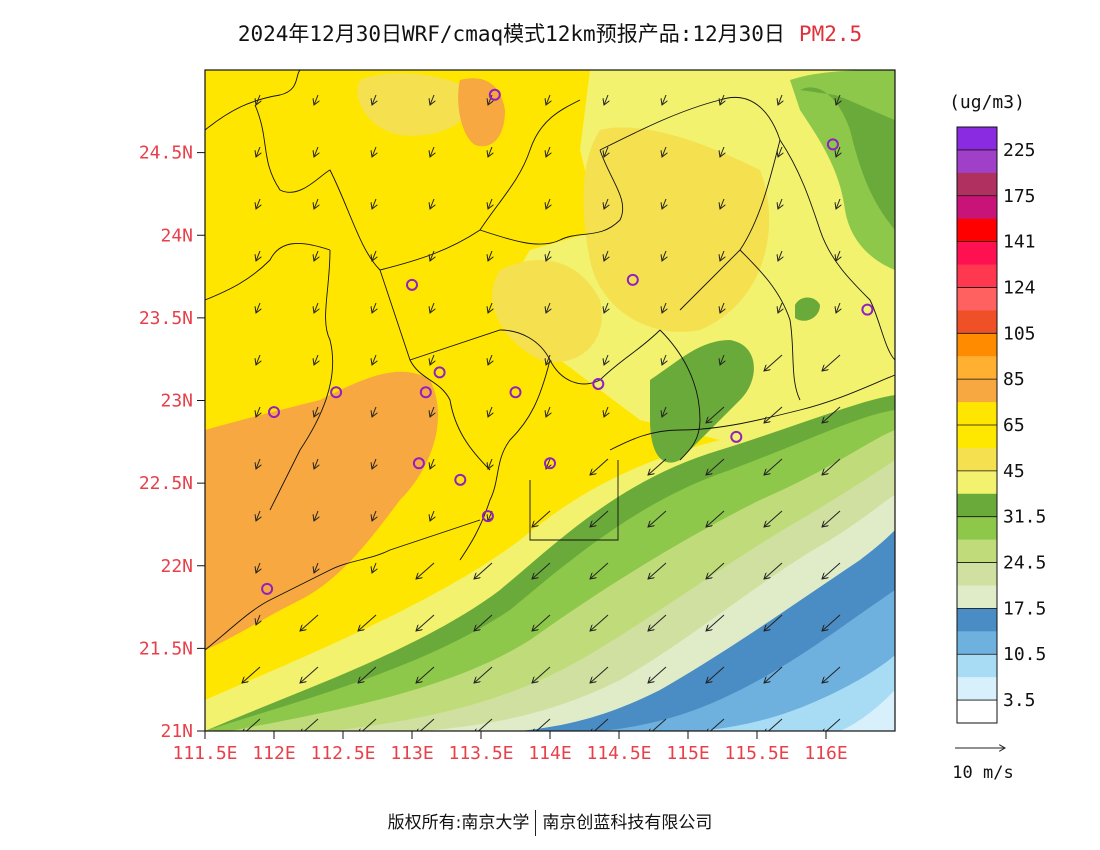 The width and height of the screenshot is (1100, 850). Describe the element at coordinates (618, 753) in the screenshot. I see `lon-tick-label: 114.5E` at that location.